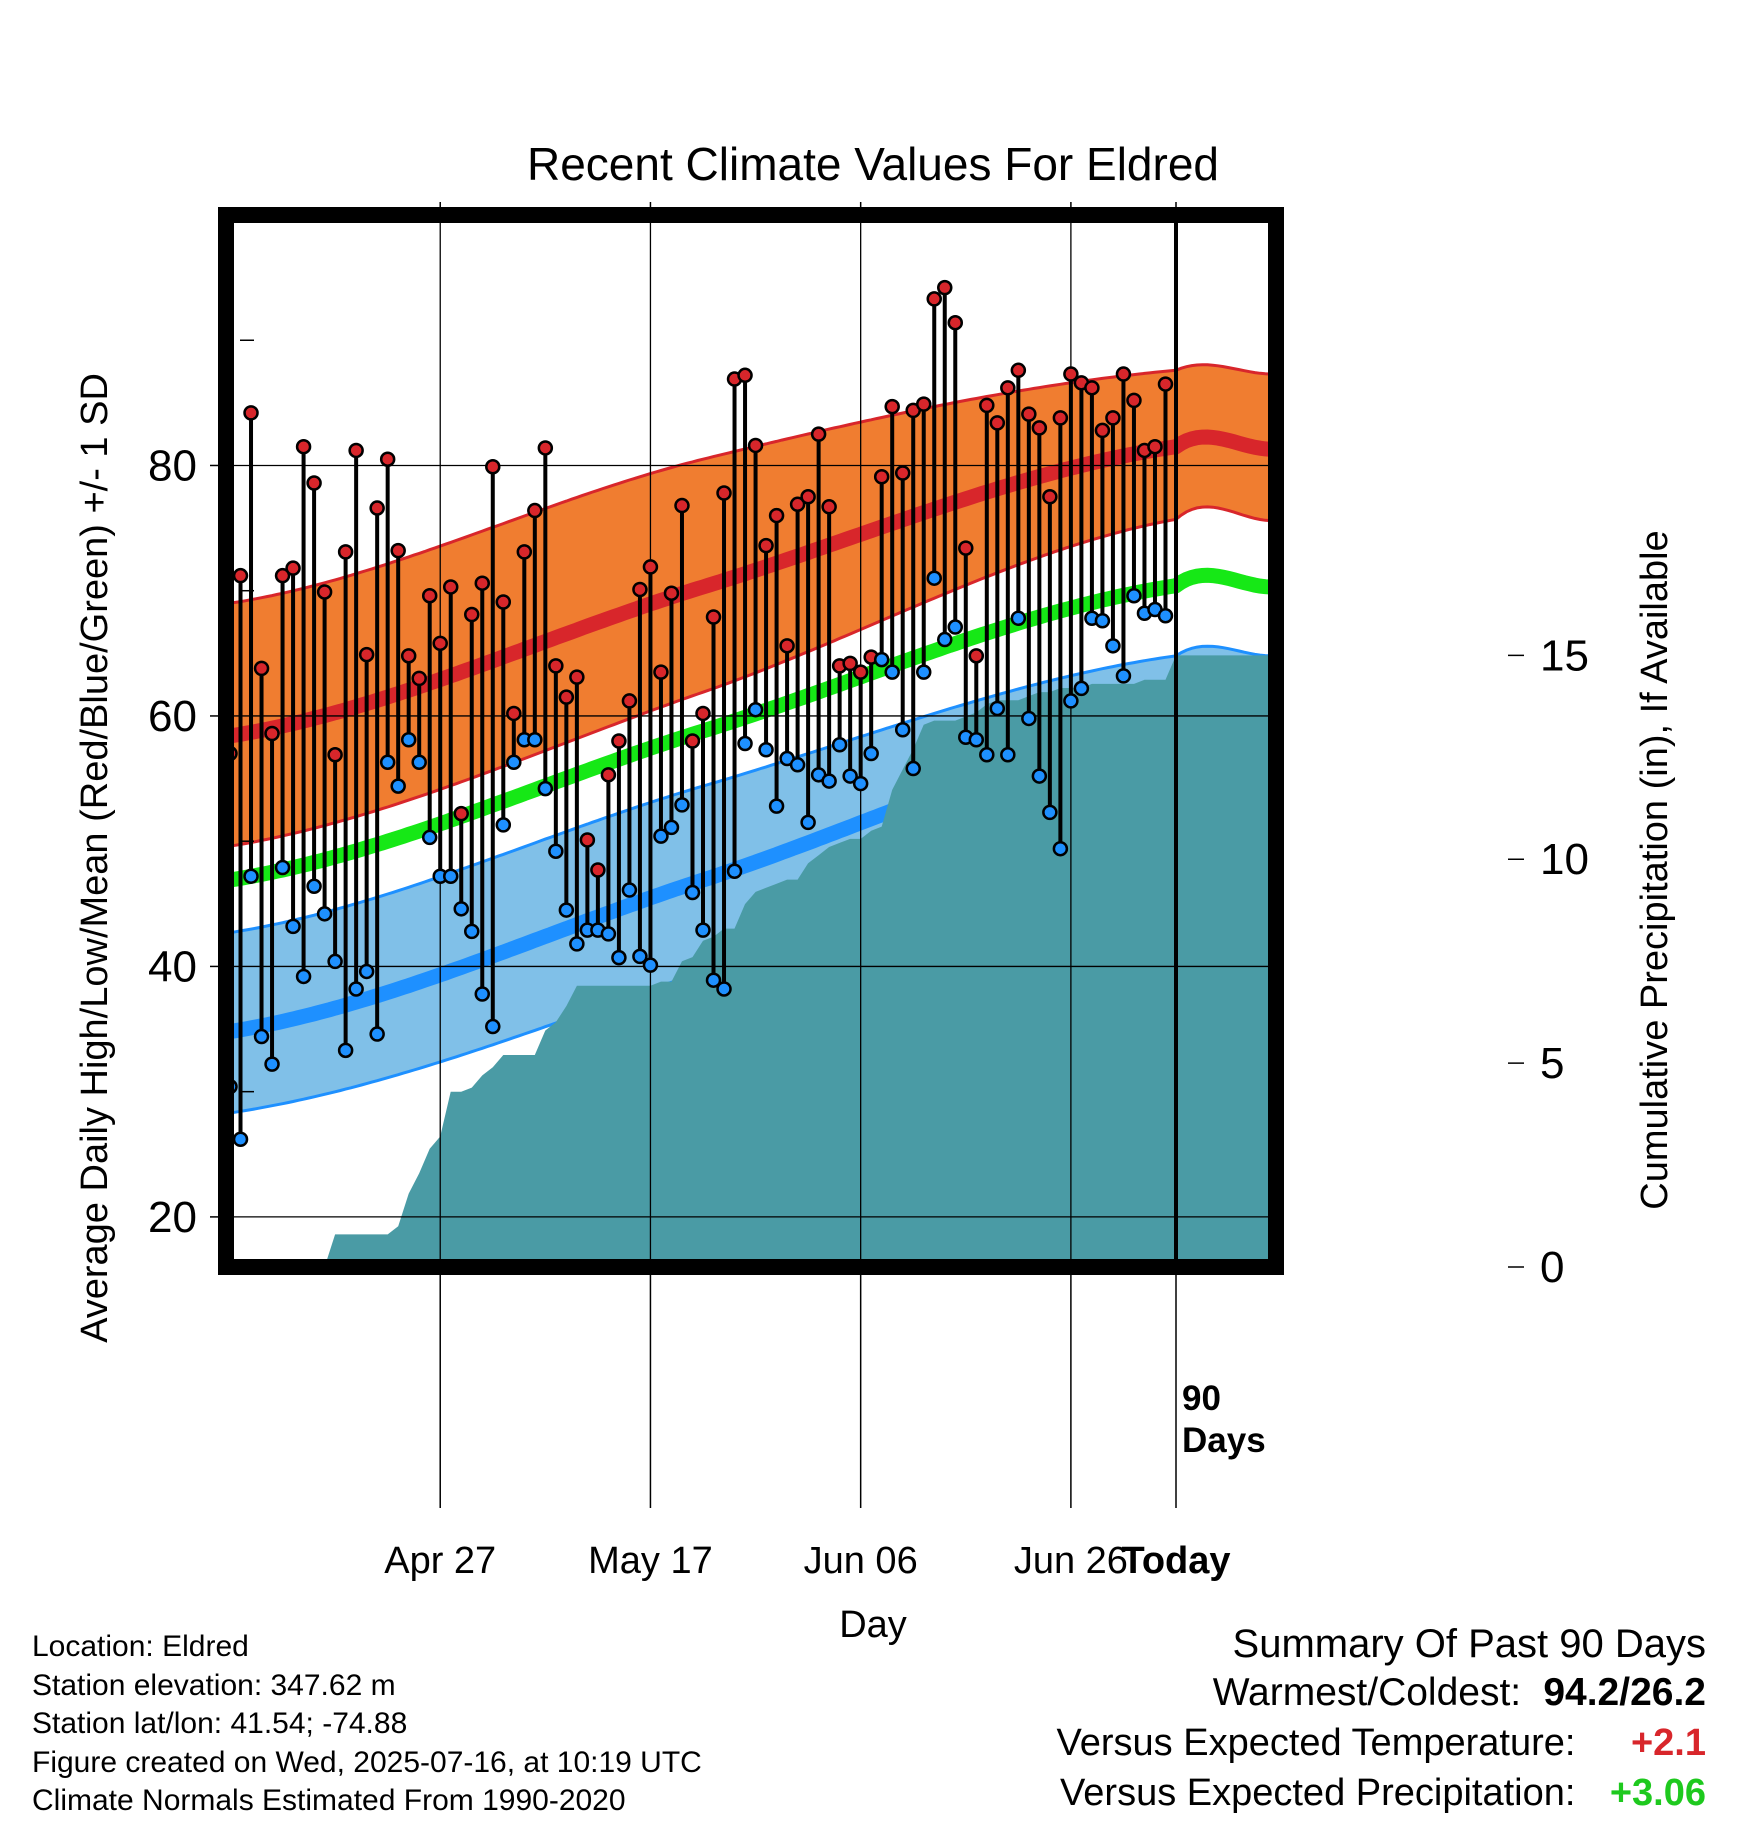 The height and width of the screenshot is (1828, 1748). Describe the element at coordinates (220, 1723) in the screenshot. I see `latlon-text: Station lat/lon: 41.54; -74.88` at that location.